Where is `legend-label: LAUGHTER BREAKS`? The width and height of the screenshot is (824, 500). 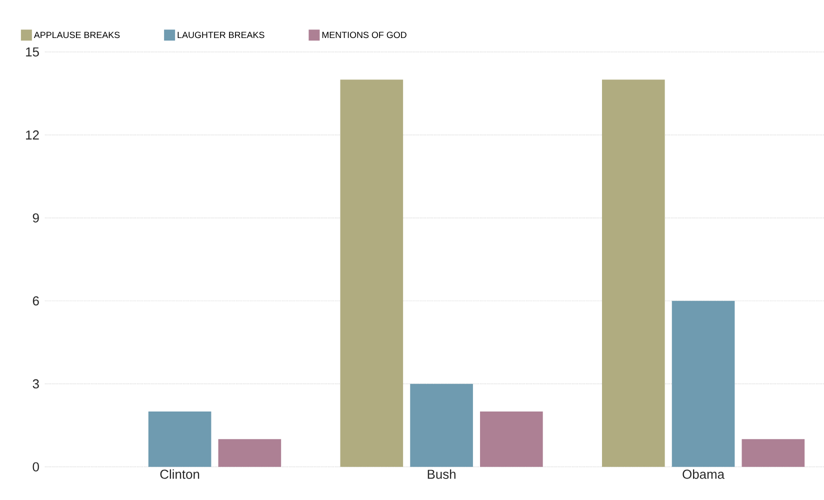
legend-label: LAUGHTER BREAKS is located at coordinates (221, 35).